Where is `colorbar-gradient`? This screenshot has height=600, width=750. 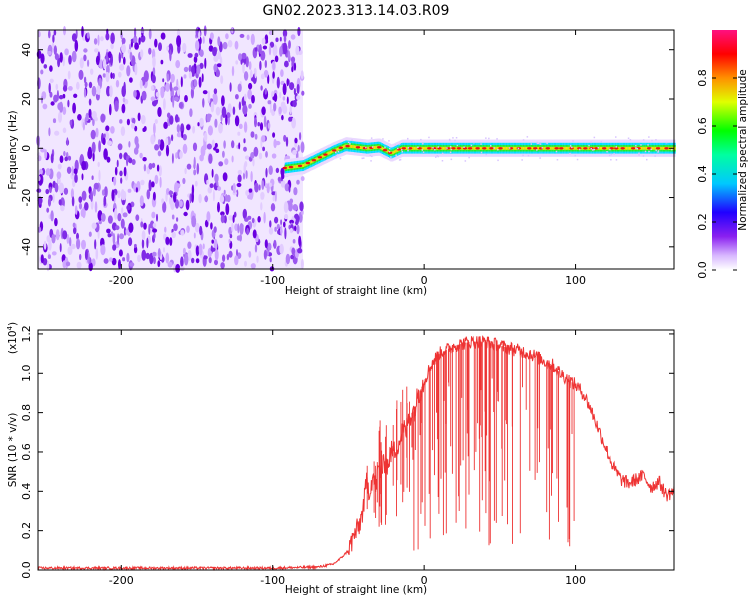 colorbar-gradient is located at coordinates (724, 150).